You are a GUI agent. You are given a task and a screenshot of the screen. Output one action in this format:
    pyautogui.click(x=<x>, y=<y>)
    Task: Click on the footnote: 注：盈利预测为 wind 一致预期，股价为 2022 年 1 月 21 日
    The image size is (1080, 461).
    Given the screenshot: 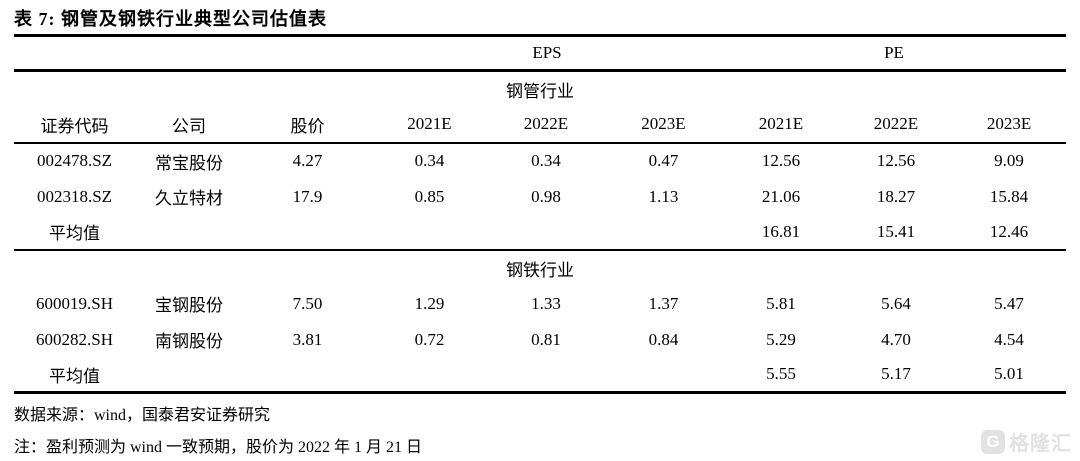 What is the action you would take?
    pyautogui.click(x=218, y=447)
    